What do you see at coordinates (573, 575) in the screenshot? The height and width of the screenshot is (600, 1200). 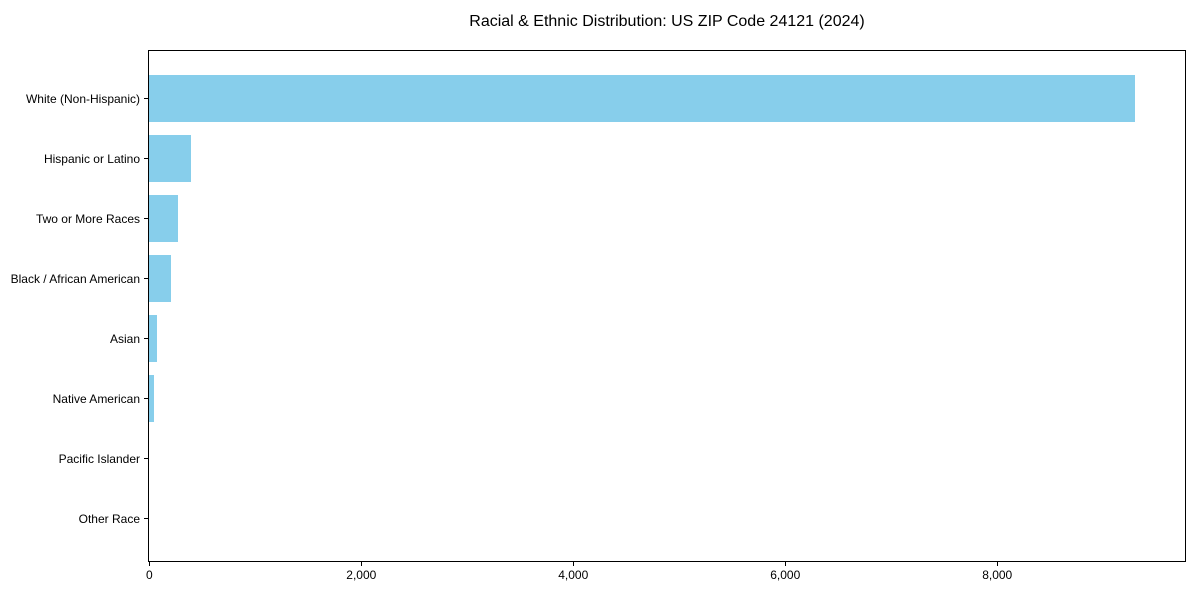 I see `x-tick-label: 4,000` at bounding box center [573, 575].